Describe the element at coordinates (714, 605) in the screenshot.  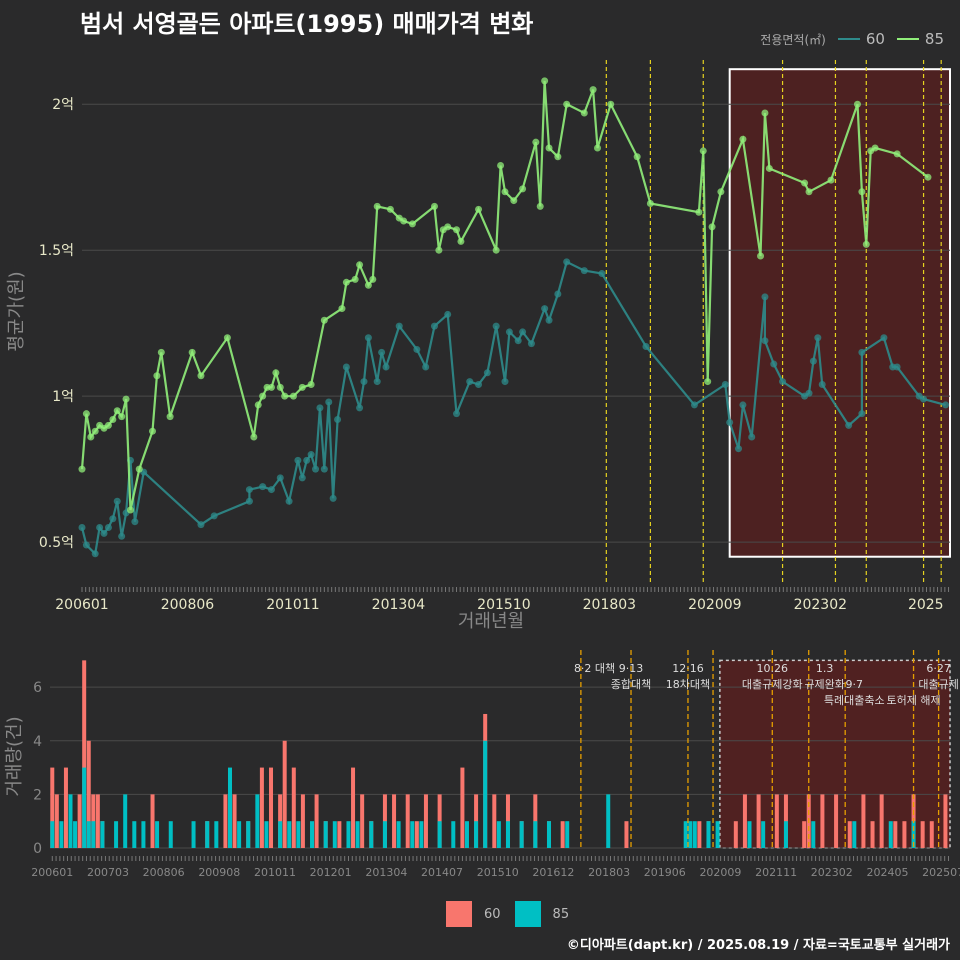
I see `x-tick-label: 202009` at that location.